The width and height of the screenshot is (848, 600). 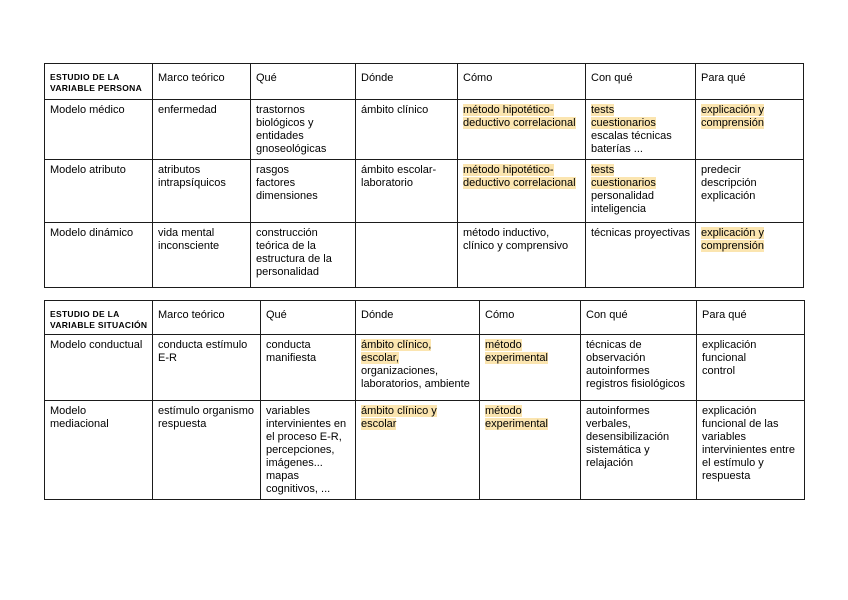 What do you see at coordinates (636, 384) in the screenshot?
I see `cell-text: registros fisiológicos` at bounding box center [636, 384].